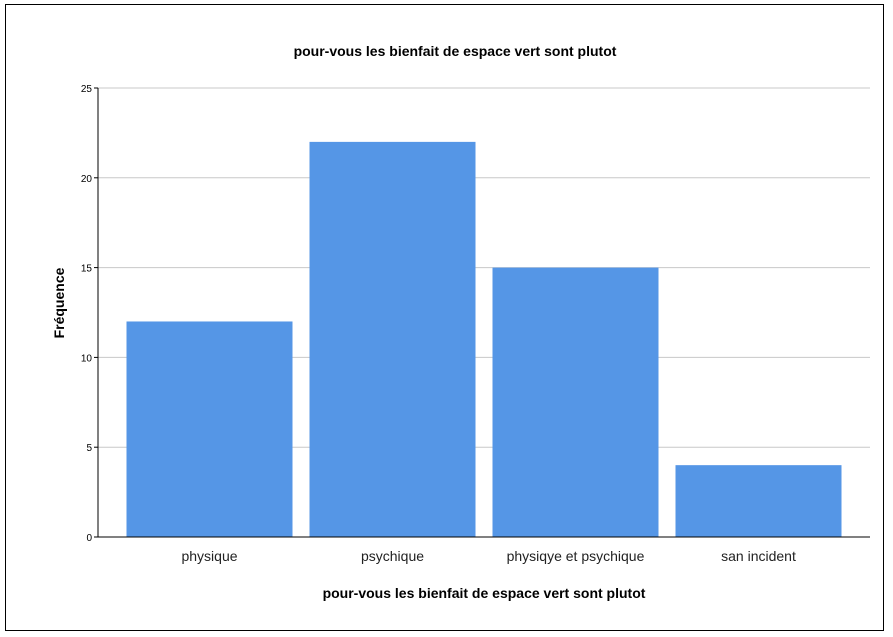 This screenshot has height=637, width=893. Describe the element at coordinates (87, 269) in the screenshot. I see `y-tick-label: 15` at that location.